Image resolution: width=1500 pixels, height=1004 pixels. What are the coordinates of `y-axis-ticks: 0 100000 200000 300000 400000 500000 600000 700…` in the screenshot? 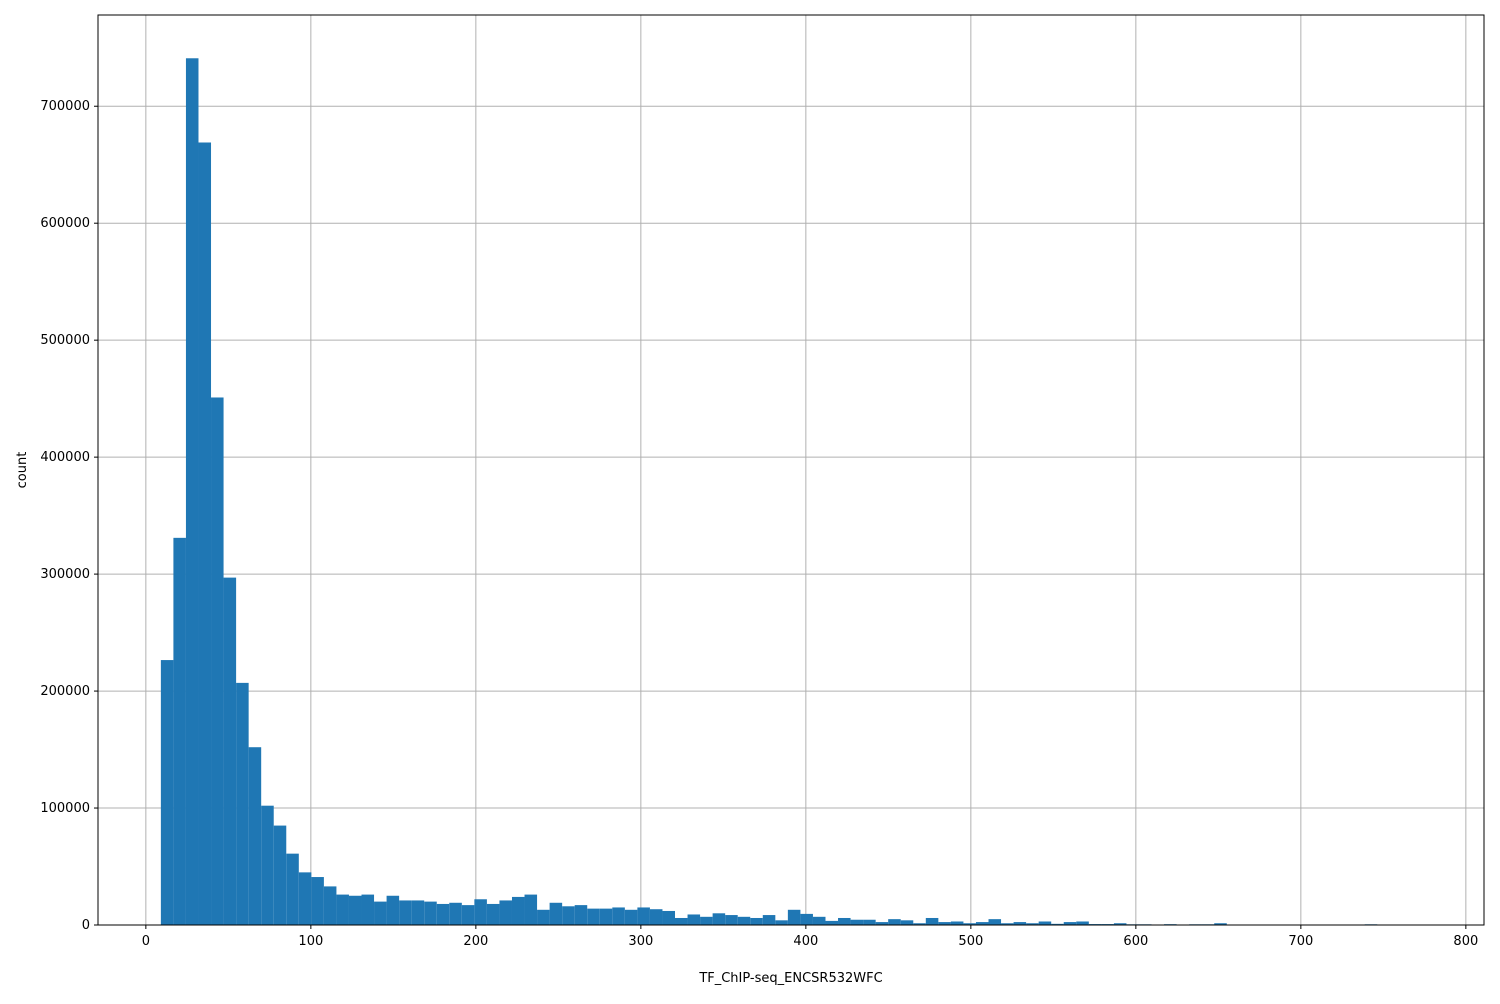 It's located at (69, 516).